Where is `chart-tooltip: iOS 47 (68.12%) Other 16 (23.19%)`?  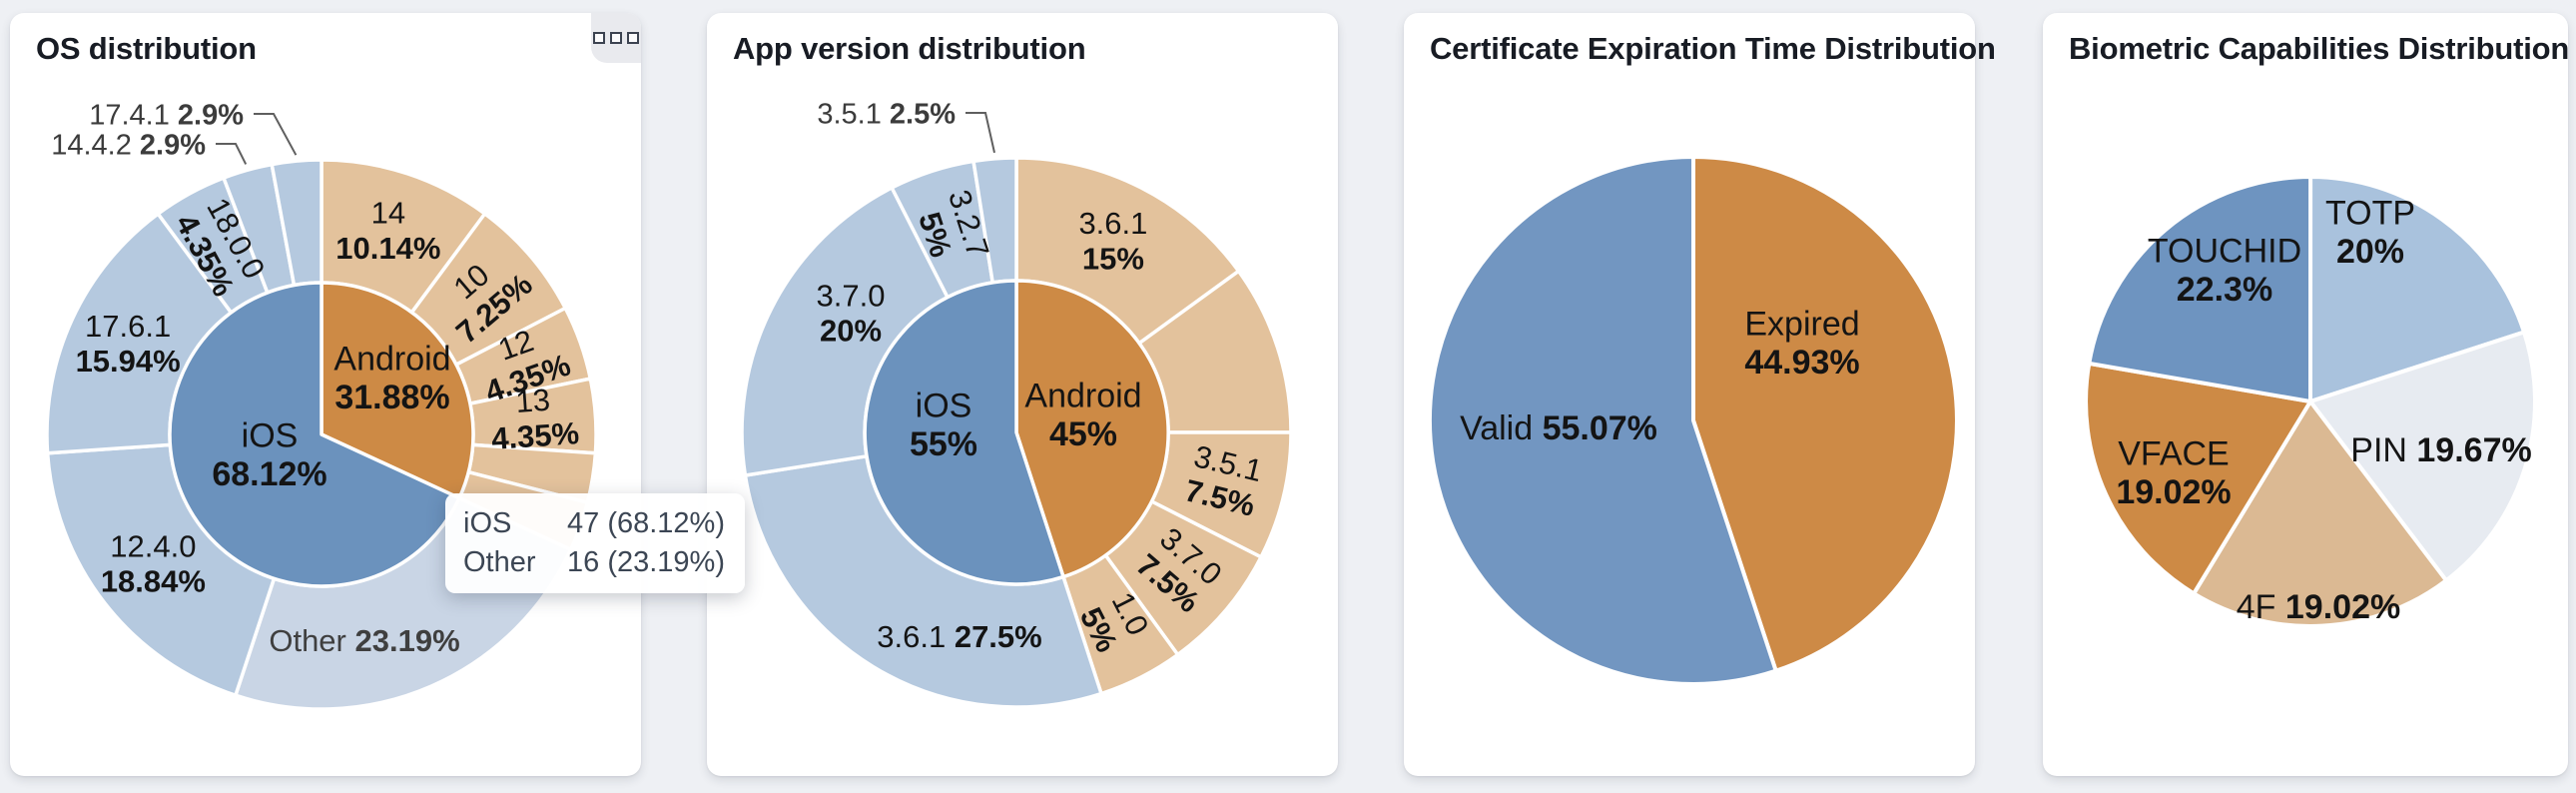
chart-tooltip: iOS 47 (68.12%) Other 16 (23.19%) is located at coordinates (595, 543).